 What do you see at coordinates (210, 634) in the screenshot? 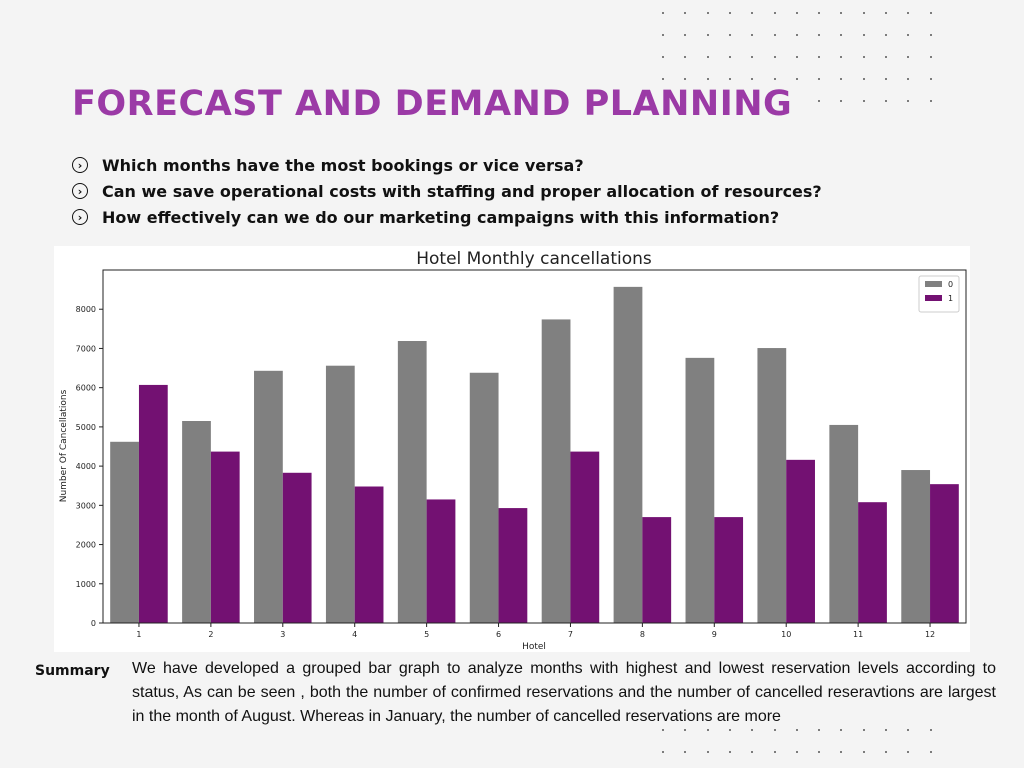
I see `x-tick-label: 2` at bounding box center [210, 634].